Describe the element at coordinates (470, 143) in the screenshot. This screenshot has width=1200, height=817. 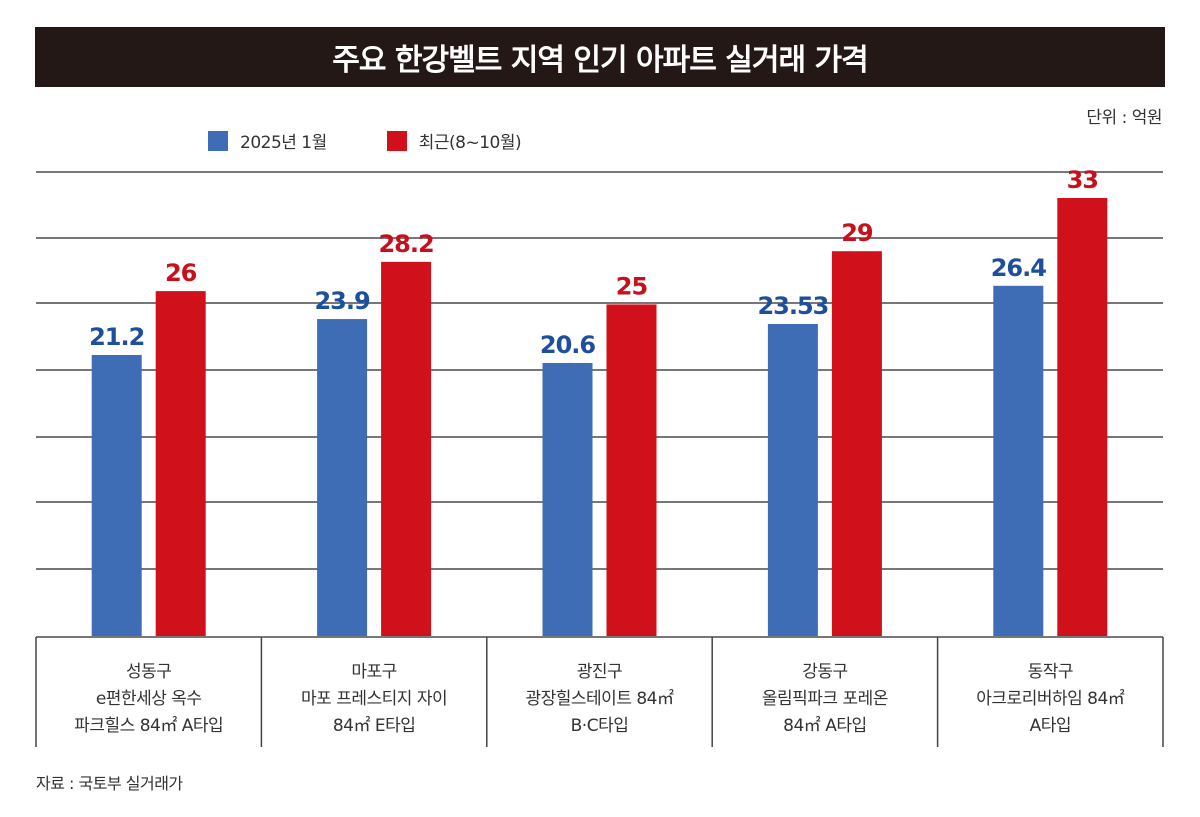
I see `legend-label-recent: 최근(8~10월)` at that location.